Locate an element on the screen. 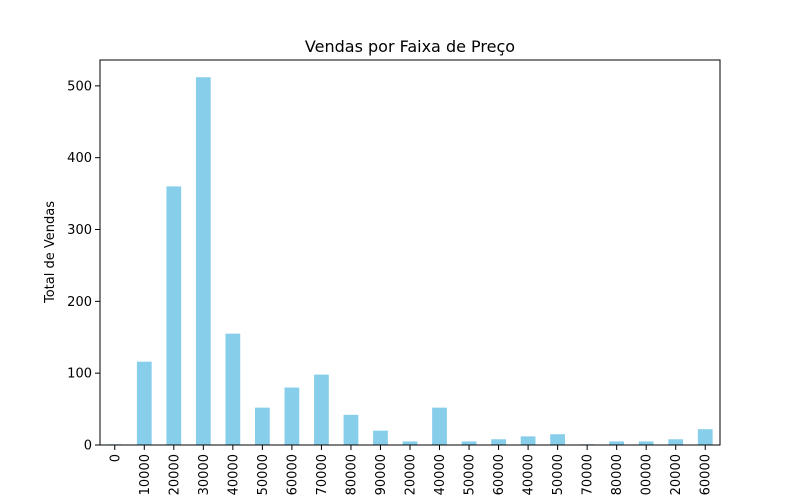 This screenshot has width=800, height=500. y-tick-label: 400 is located at coordinates (79, 158).